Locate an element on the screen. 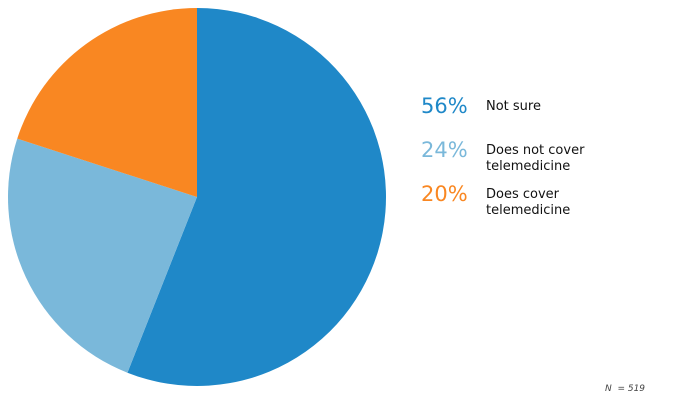 The height and width of the screenshot is (404, 675). legend-label: Not sure is located at coordinates (513, 106).